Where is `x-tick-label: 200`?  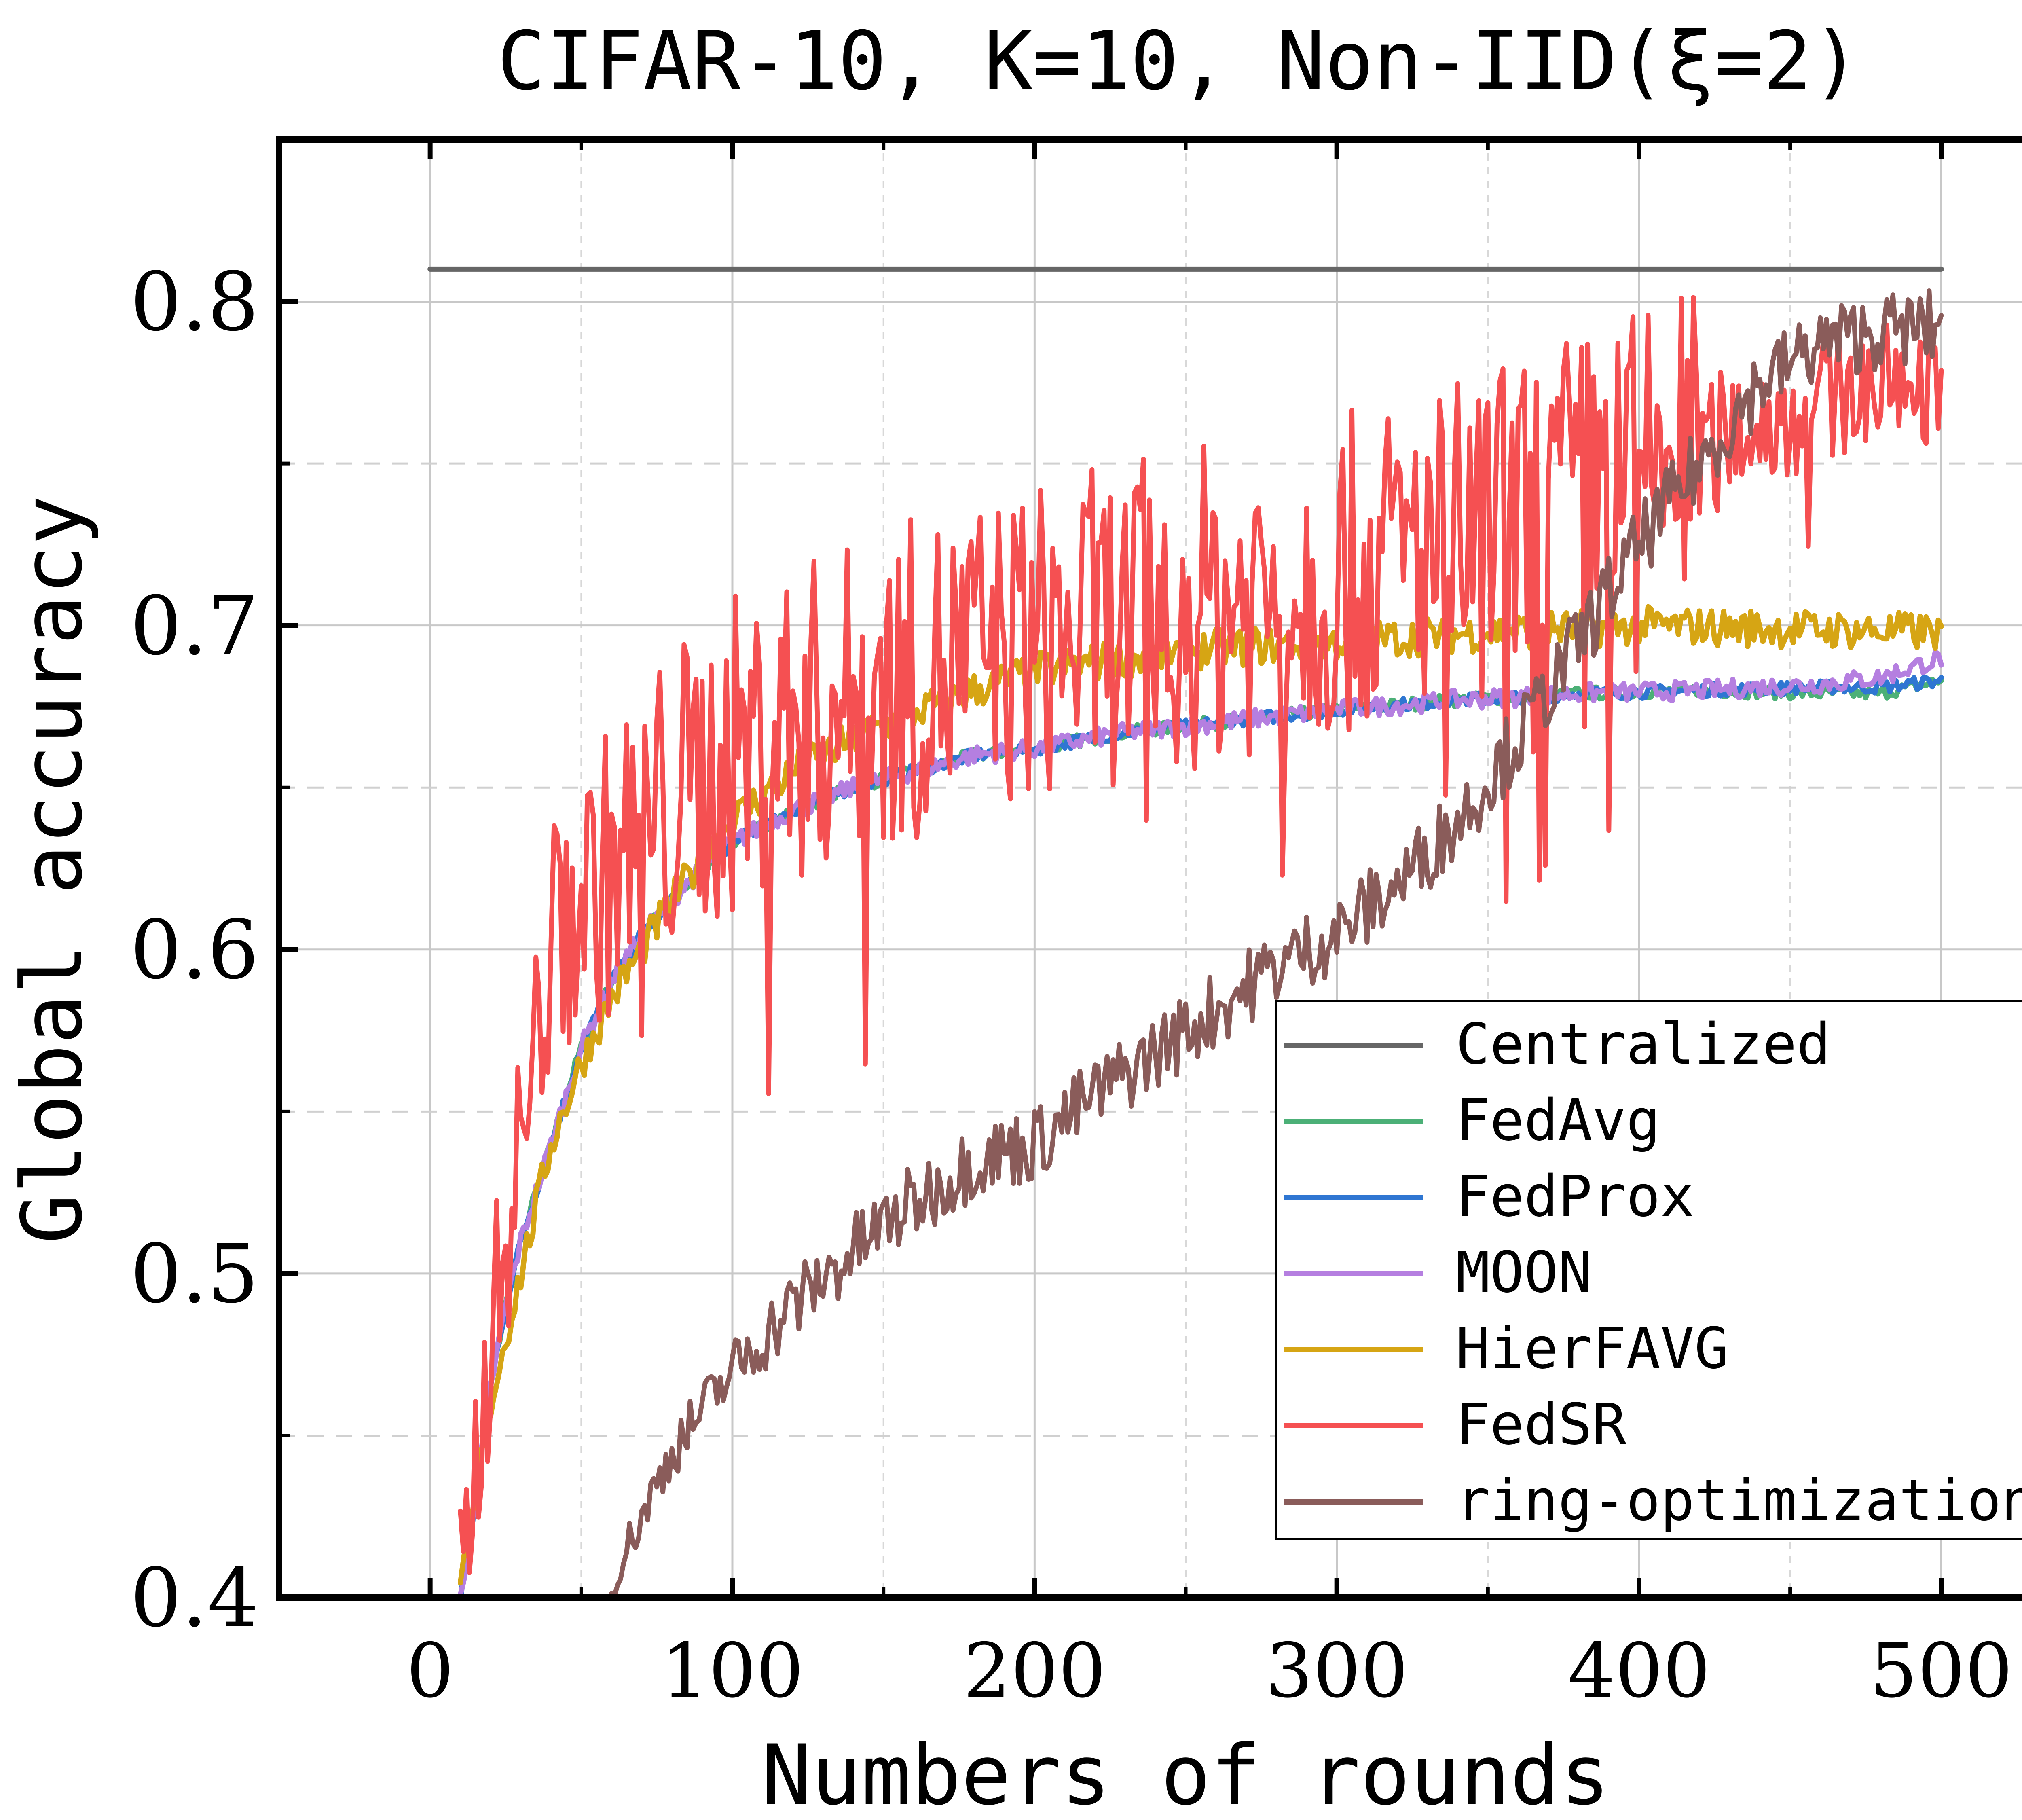 x-tick-label: 200 is located at coordinates (1034, 1670).